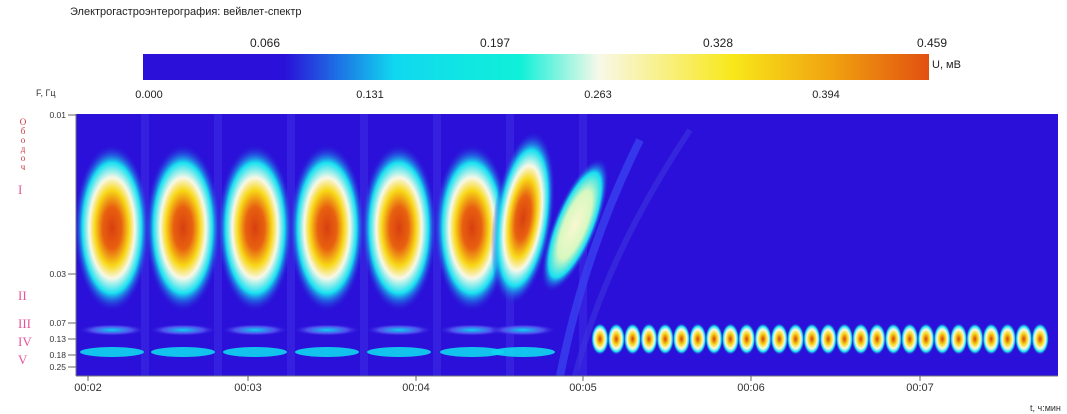 The image size is (1067, 414). I want to click on colorbar-unit-label: U, мВ, so click(946, 65).